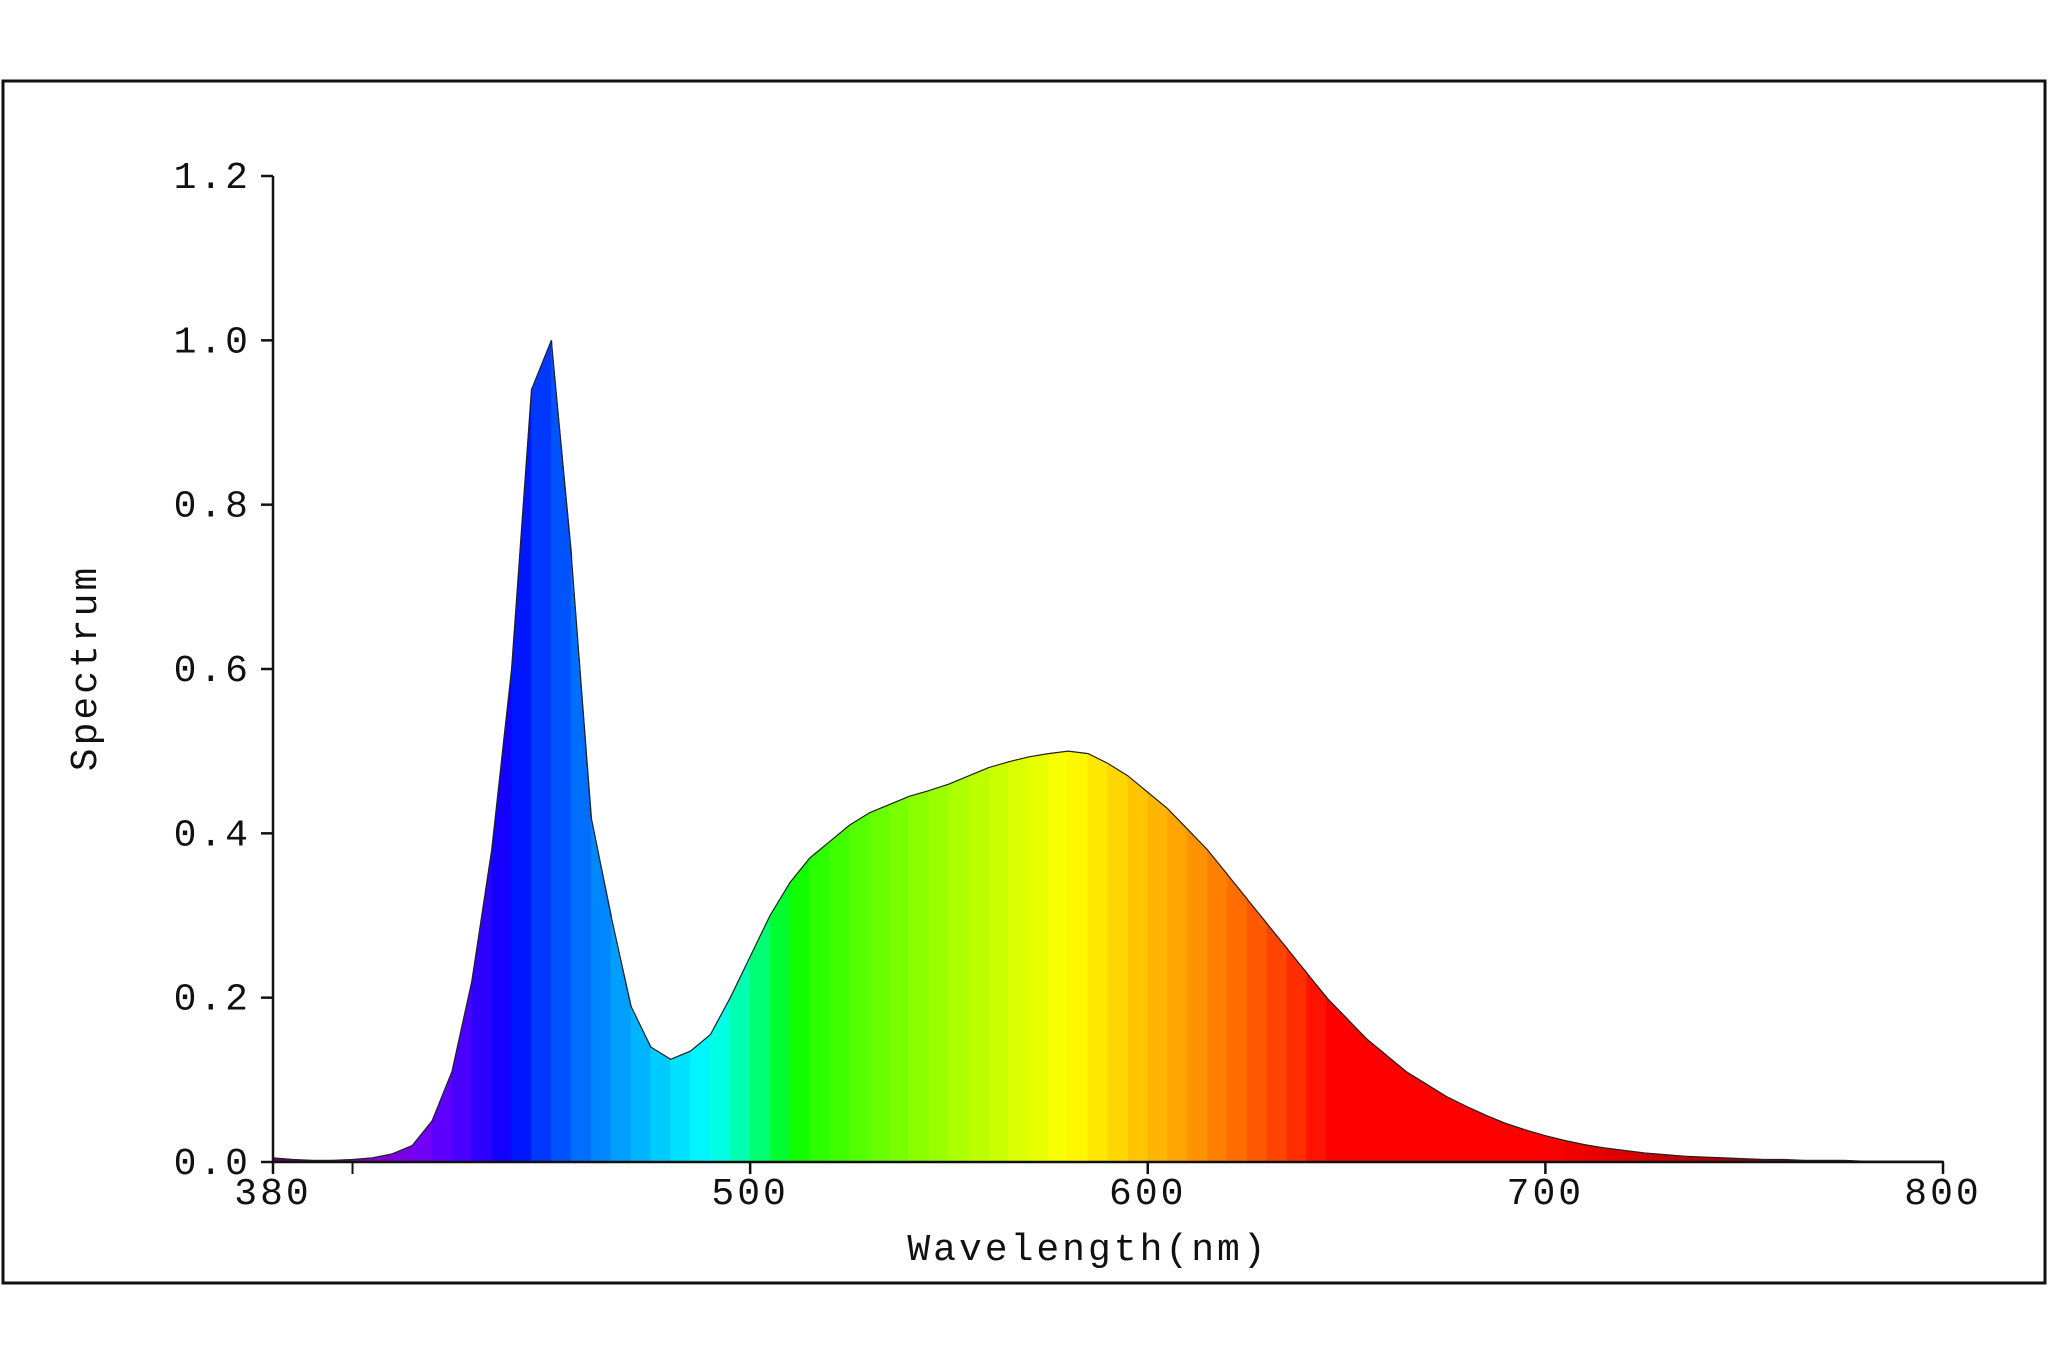 This screenshot has width=2048, height=1370. Describe the element at coordinates (212, 342) in the screenshot. I see `y-tick-label: 1.0` at that location.